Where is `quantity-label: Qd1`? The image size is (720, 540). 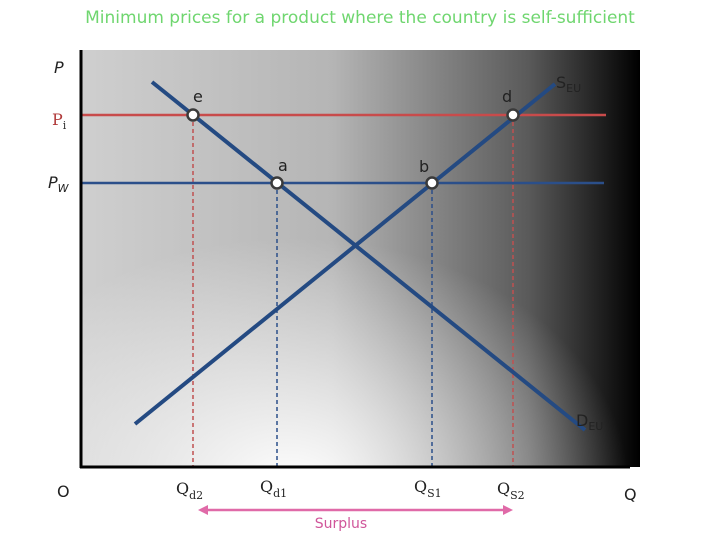
quantity-label: Qd1 is located at coordinates (273, 488).